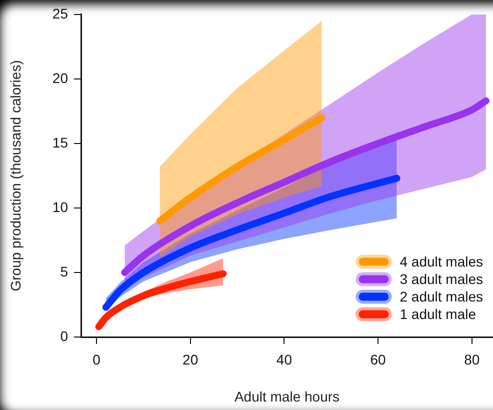 The width and height of the screenshot is (493, 410). Describe the element at coordinates (96, 359) in the screenshot. I see `x-tick-label: 0` at that location.